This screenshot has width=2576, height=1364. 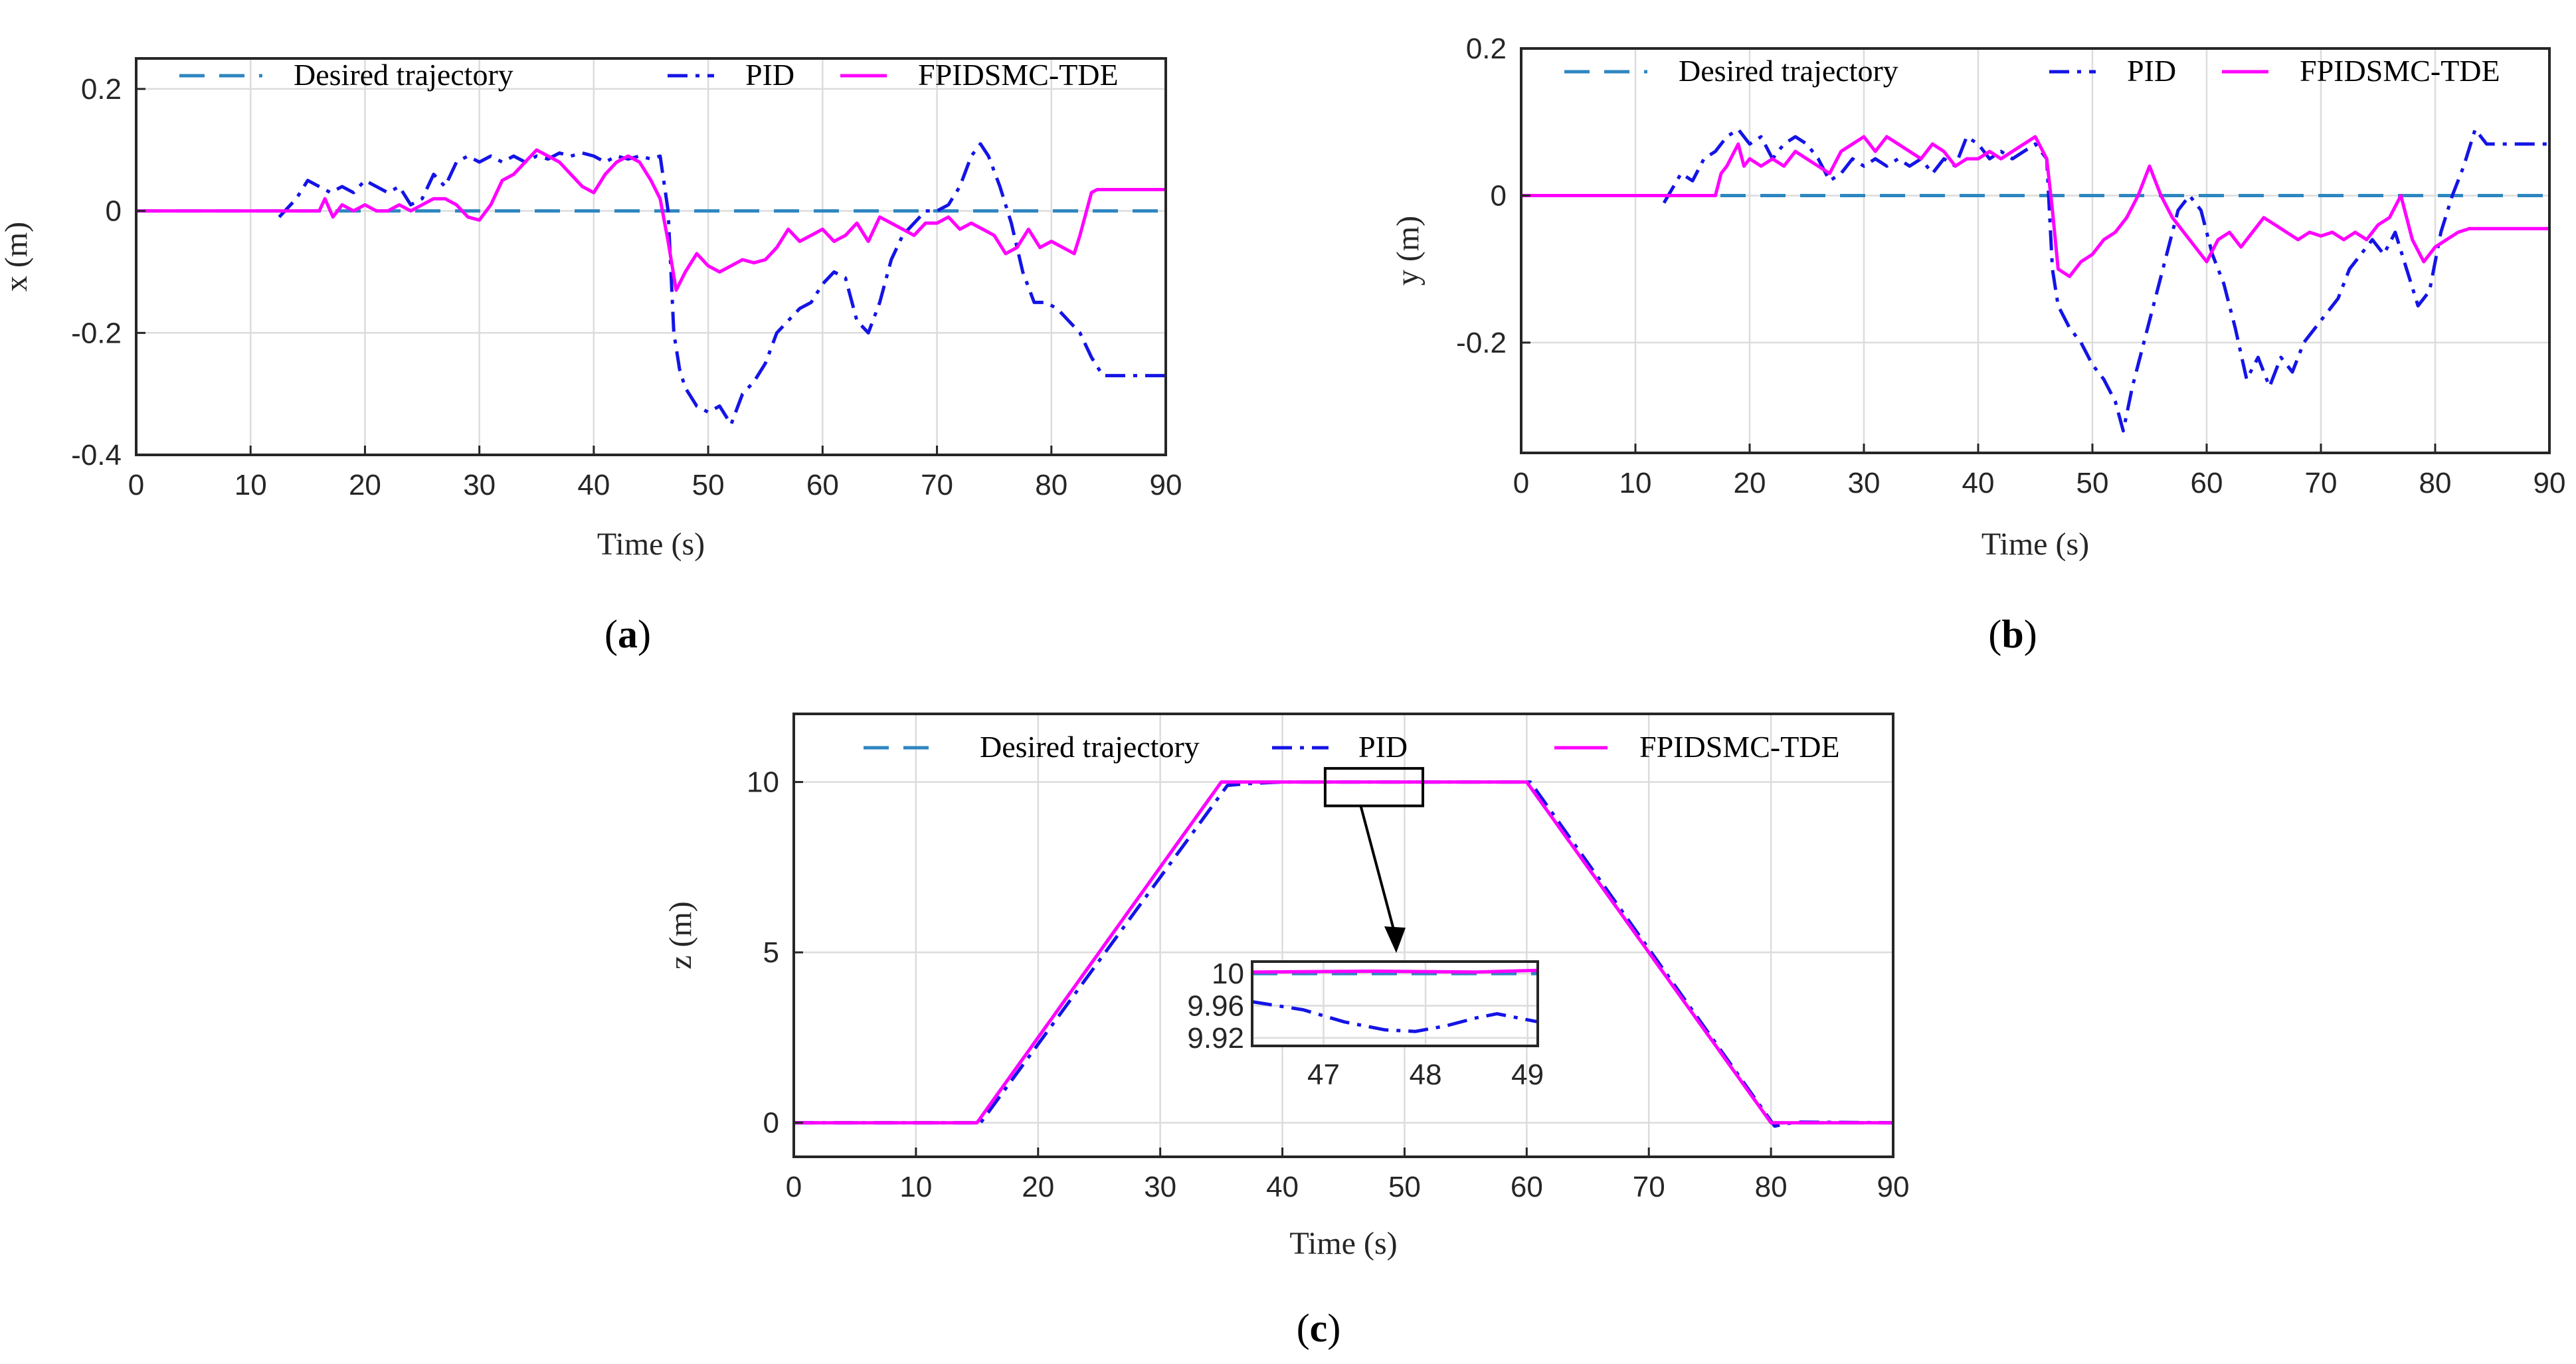 What do you see at coordinates (1394, 971) in the screenshot?
I see `inset-series-line-fpidsmc-tde` at bounding box center [1394, 971].